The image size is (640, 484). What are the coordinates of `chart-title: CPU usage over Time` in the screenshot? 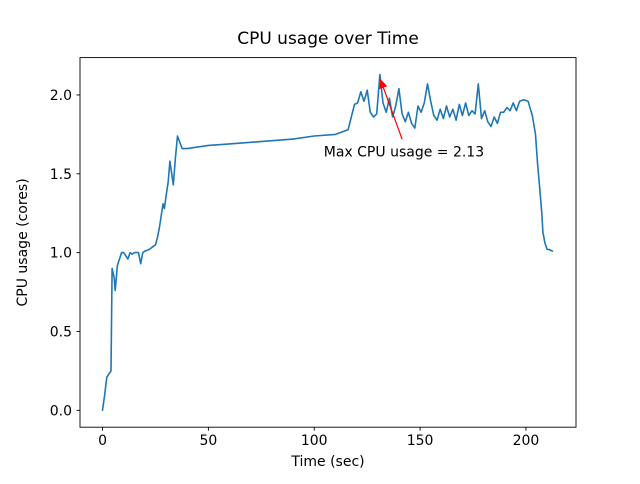 It's located at (328, 39).